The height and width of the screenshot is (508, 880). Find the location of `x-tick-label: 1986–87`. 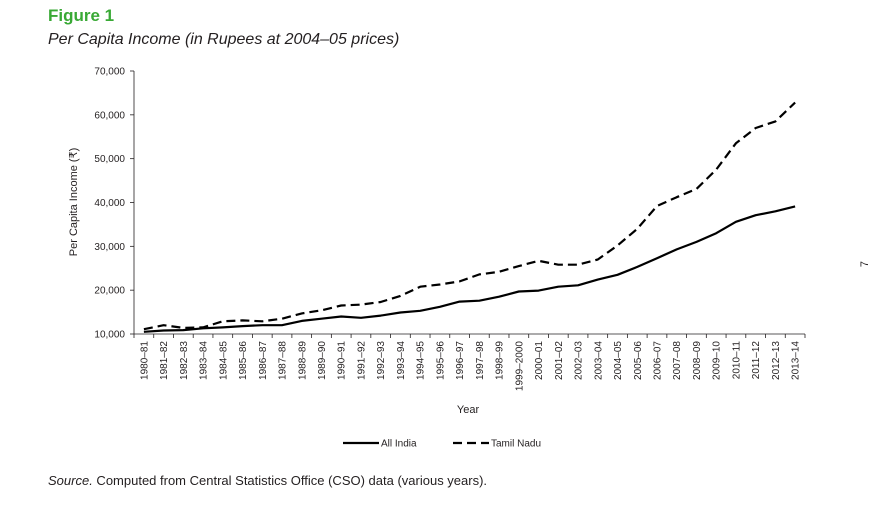

x-tick-label: 1986–87 is located at coordinates (263, 360).